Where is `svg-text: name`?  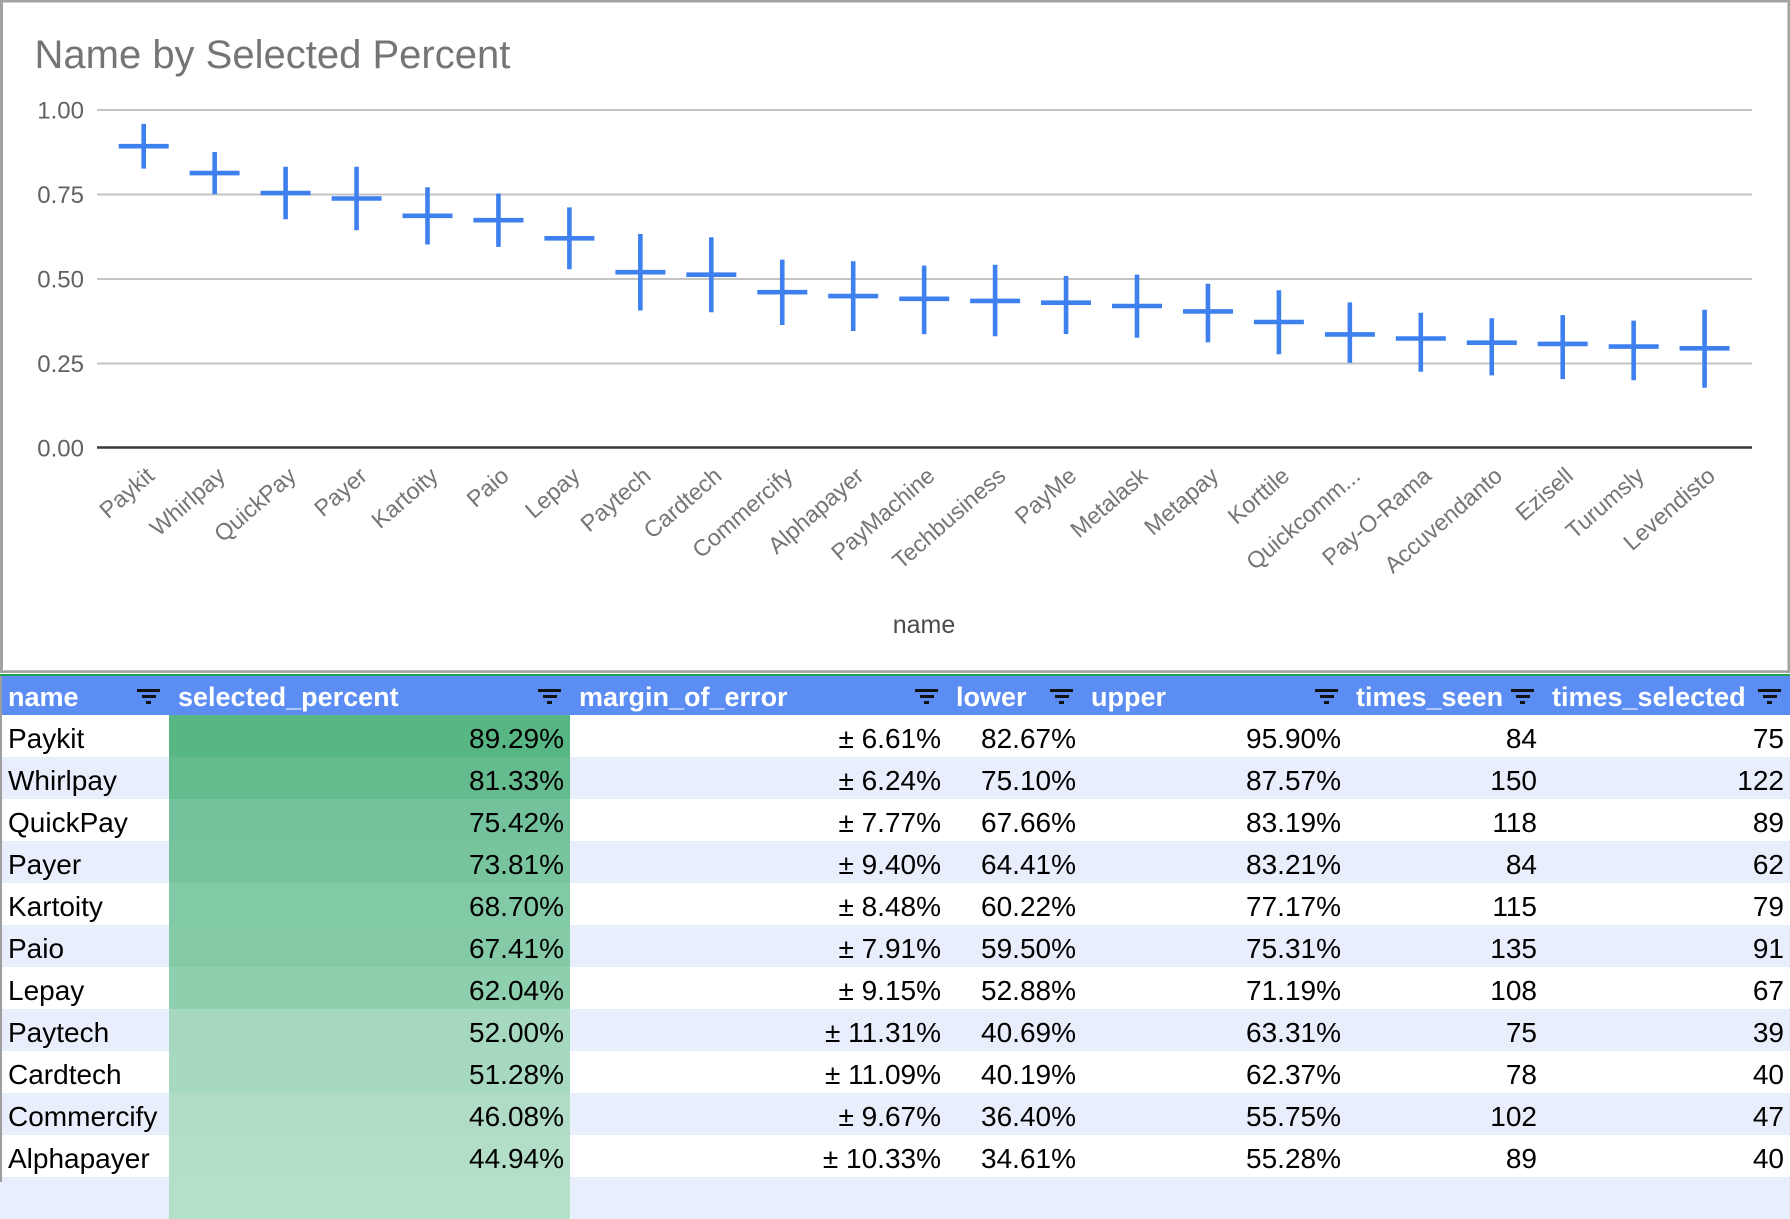 svg-text: name is located at coordinates (924, 625).